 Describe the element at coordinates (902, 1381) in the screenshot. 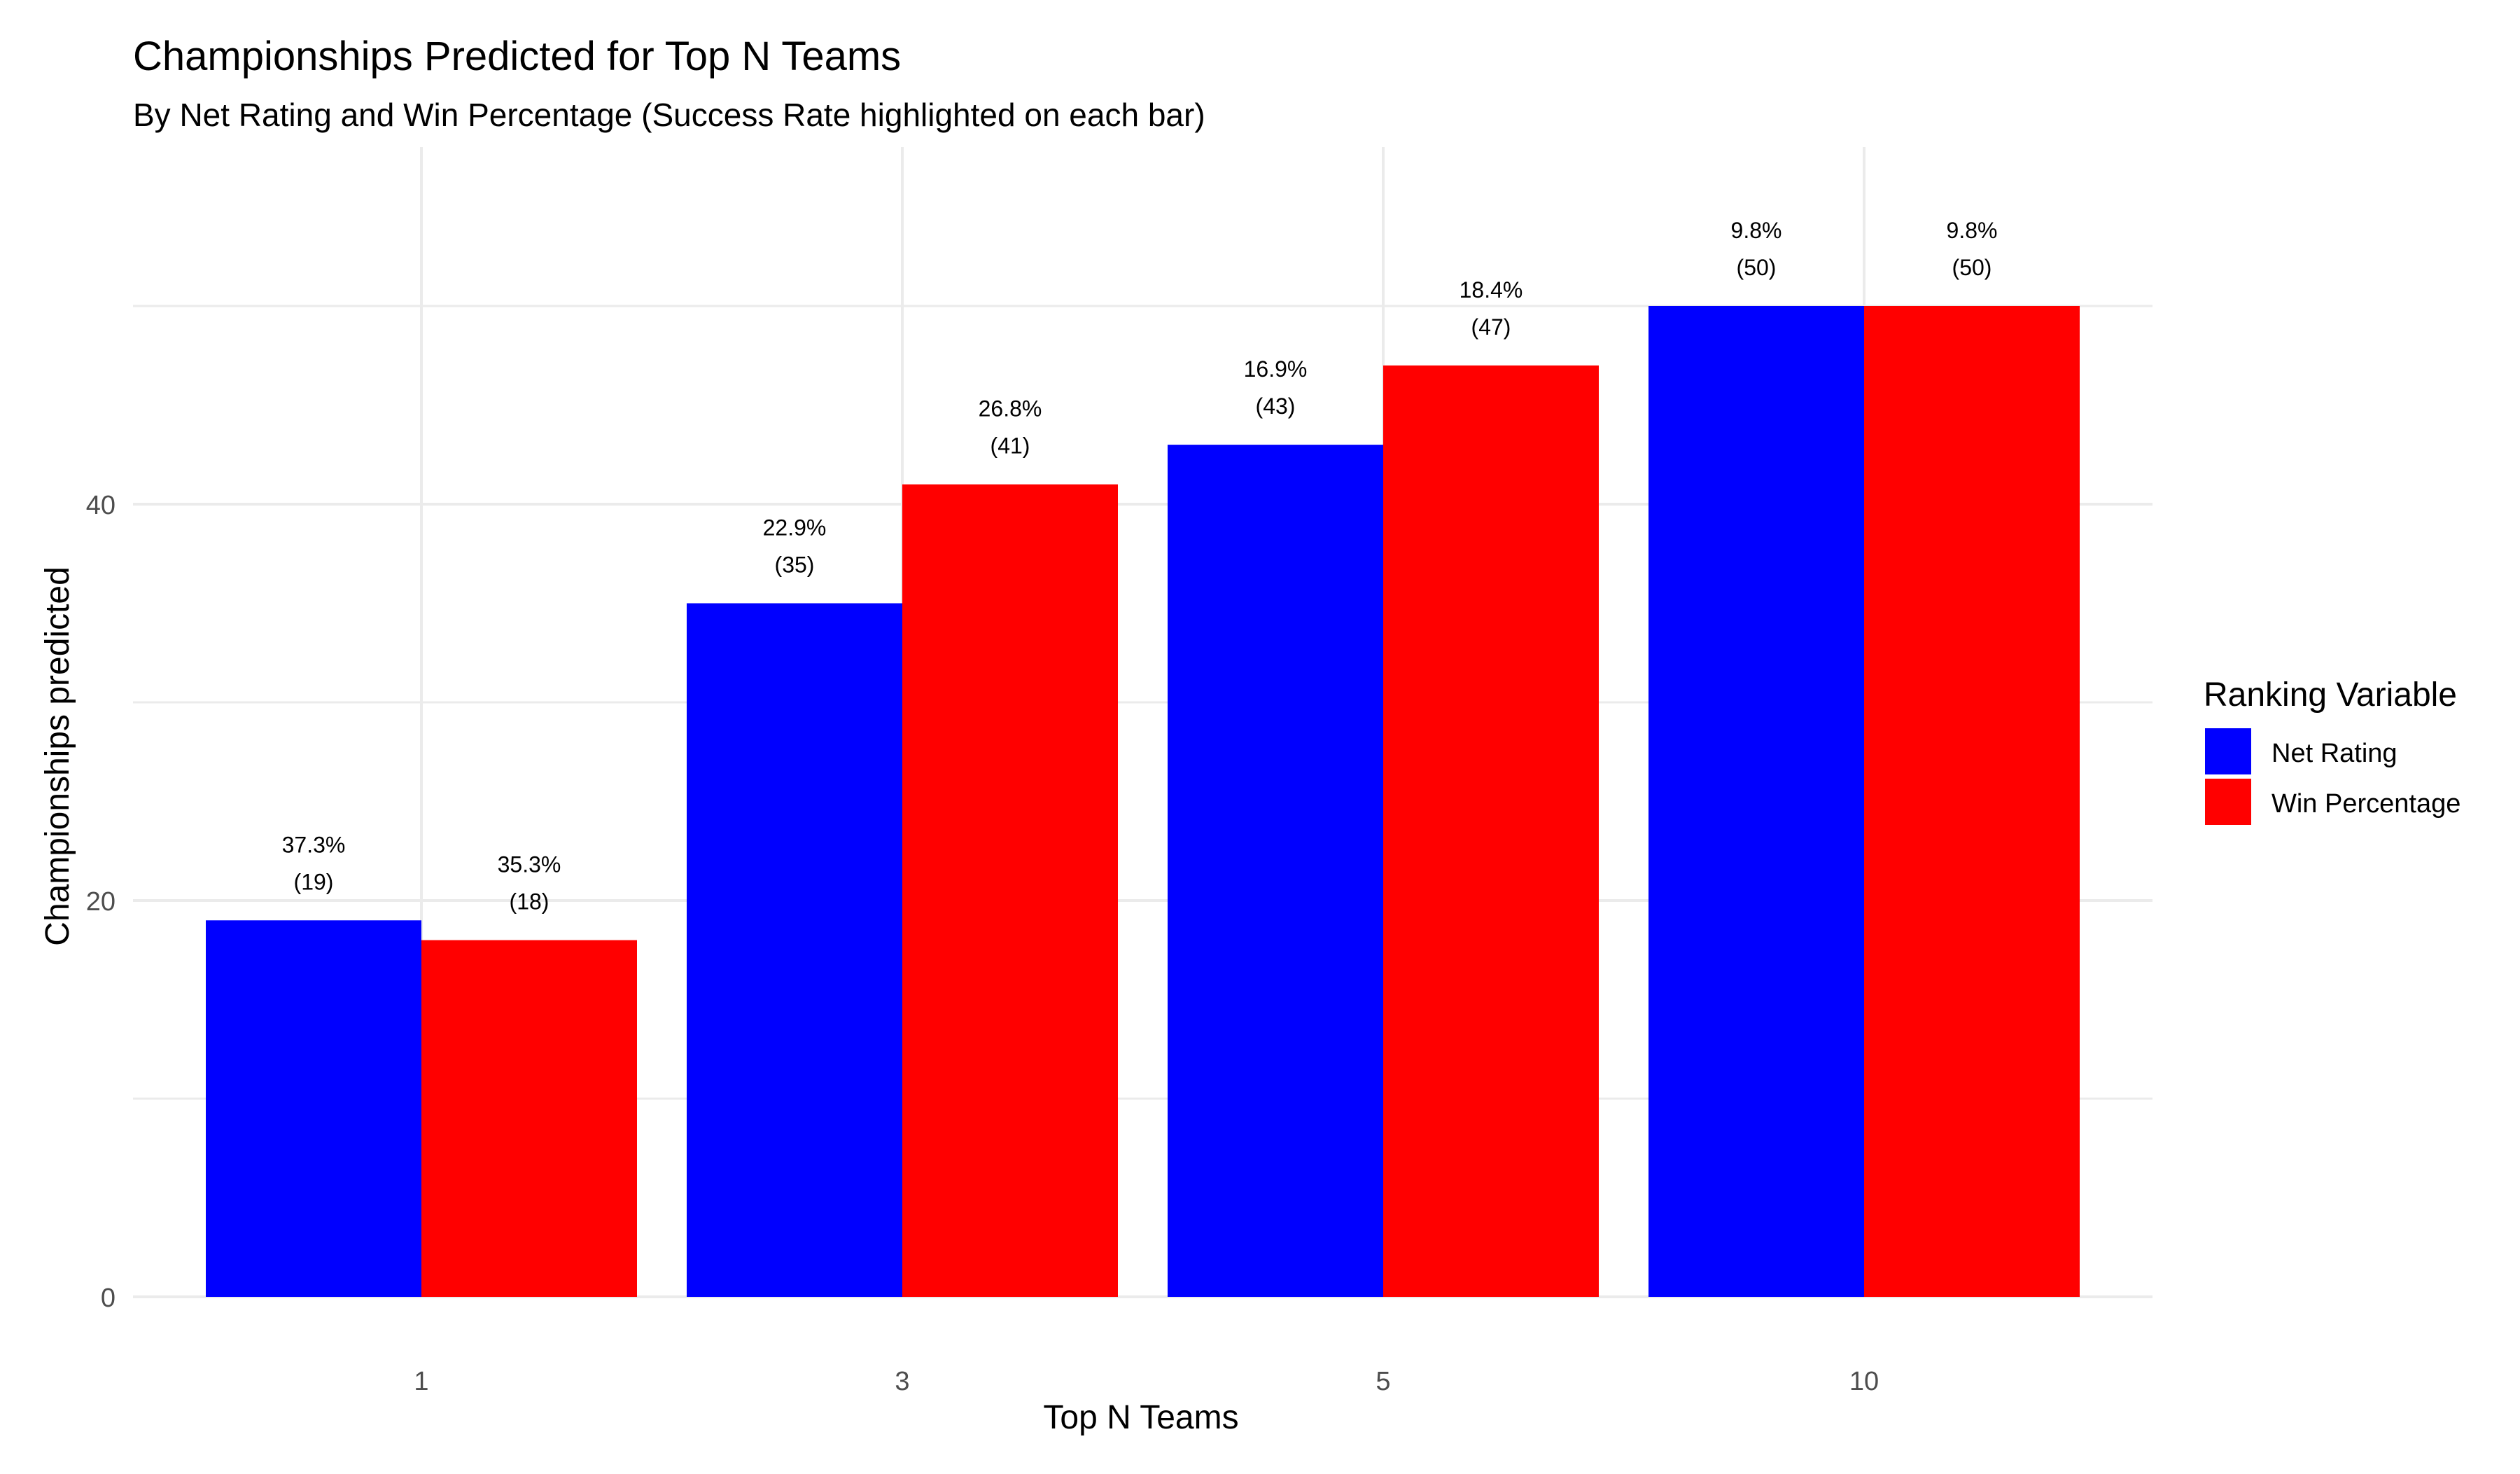

I see `x-tick-label: 3` at that location.